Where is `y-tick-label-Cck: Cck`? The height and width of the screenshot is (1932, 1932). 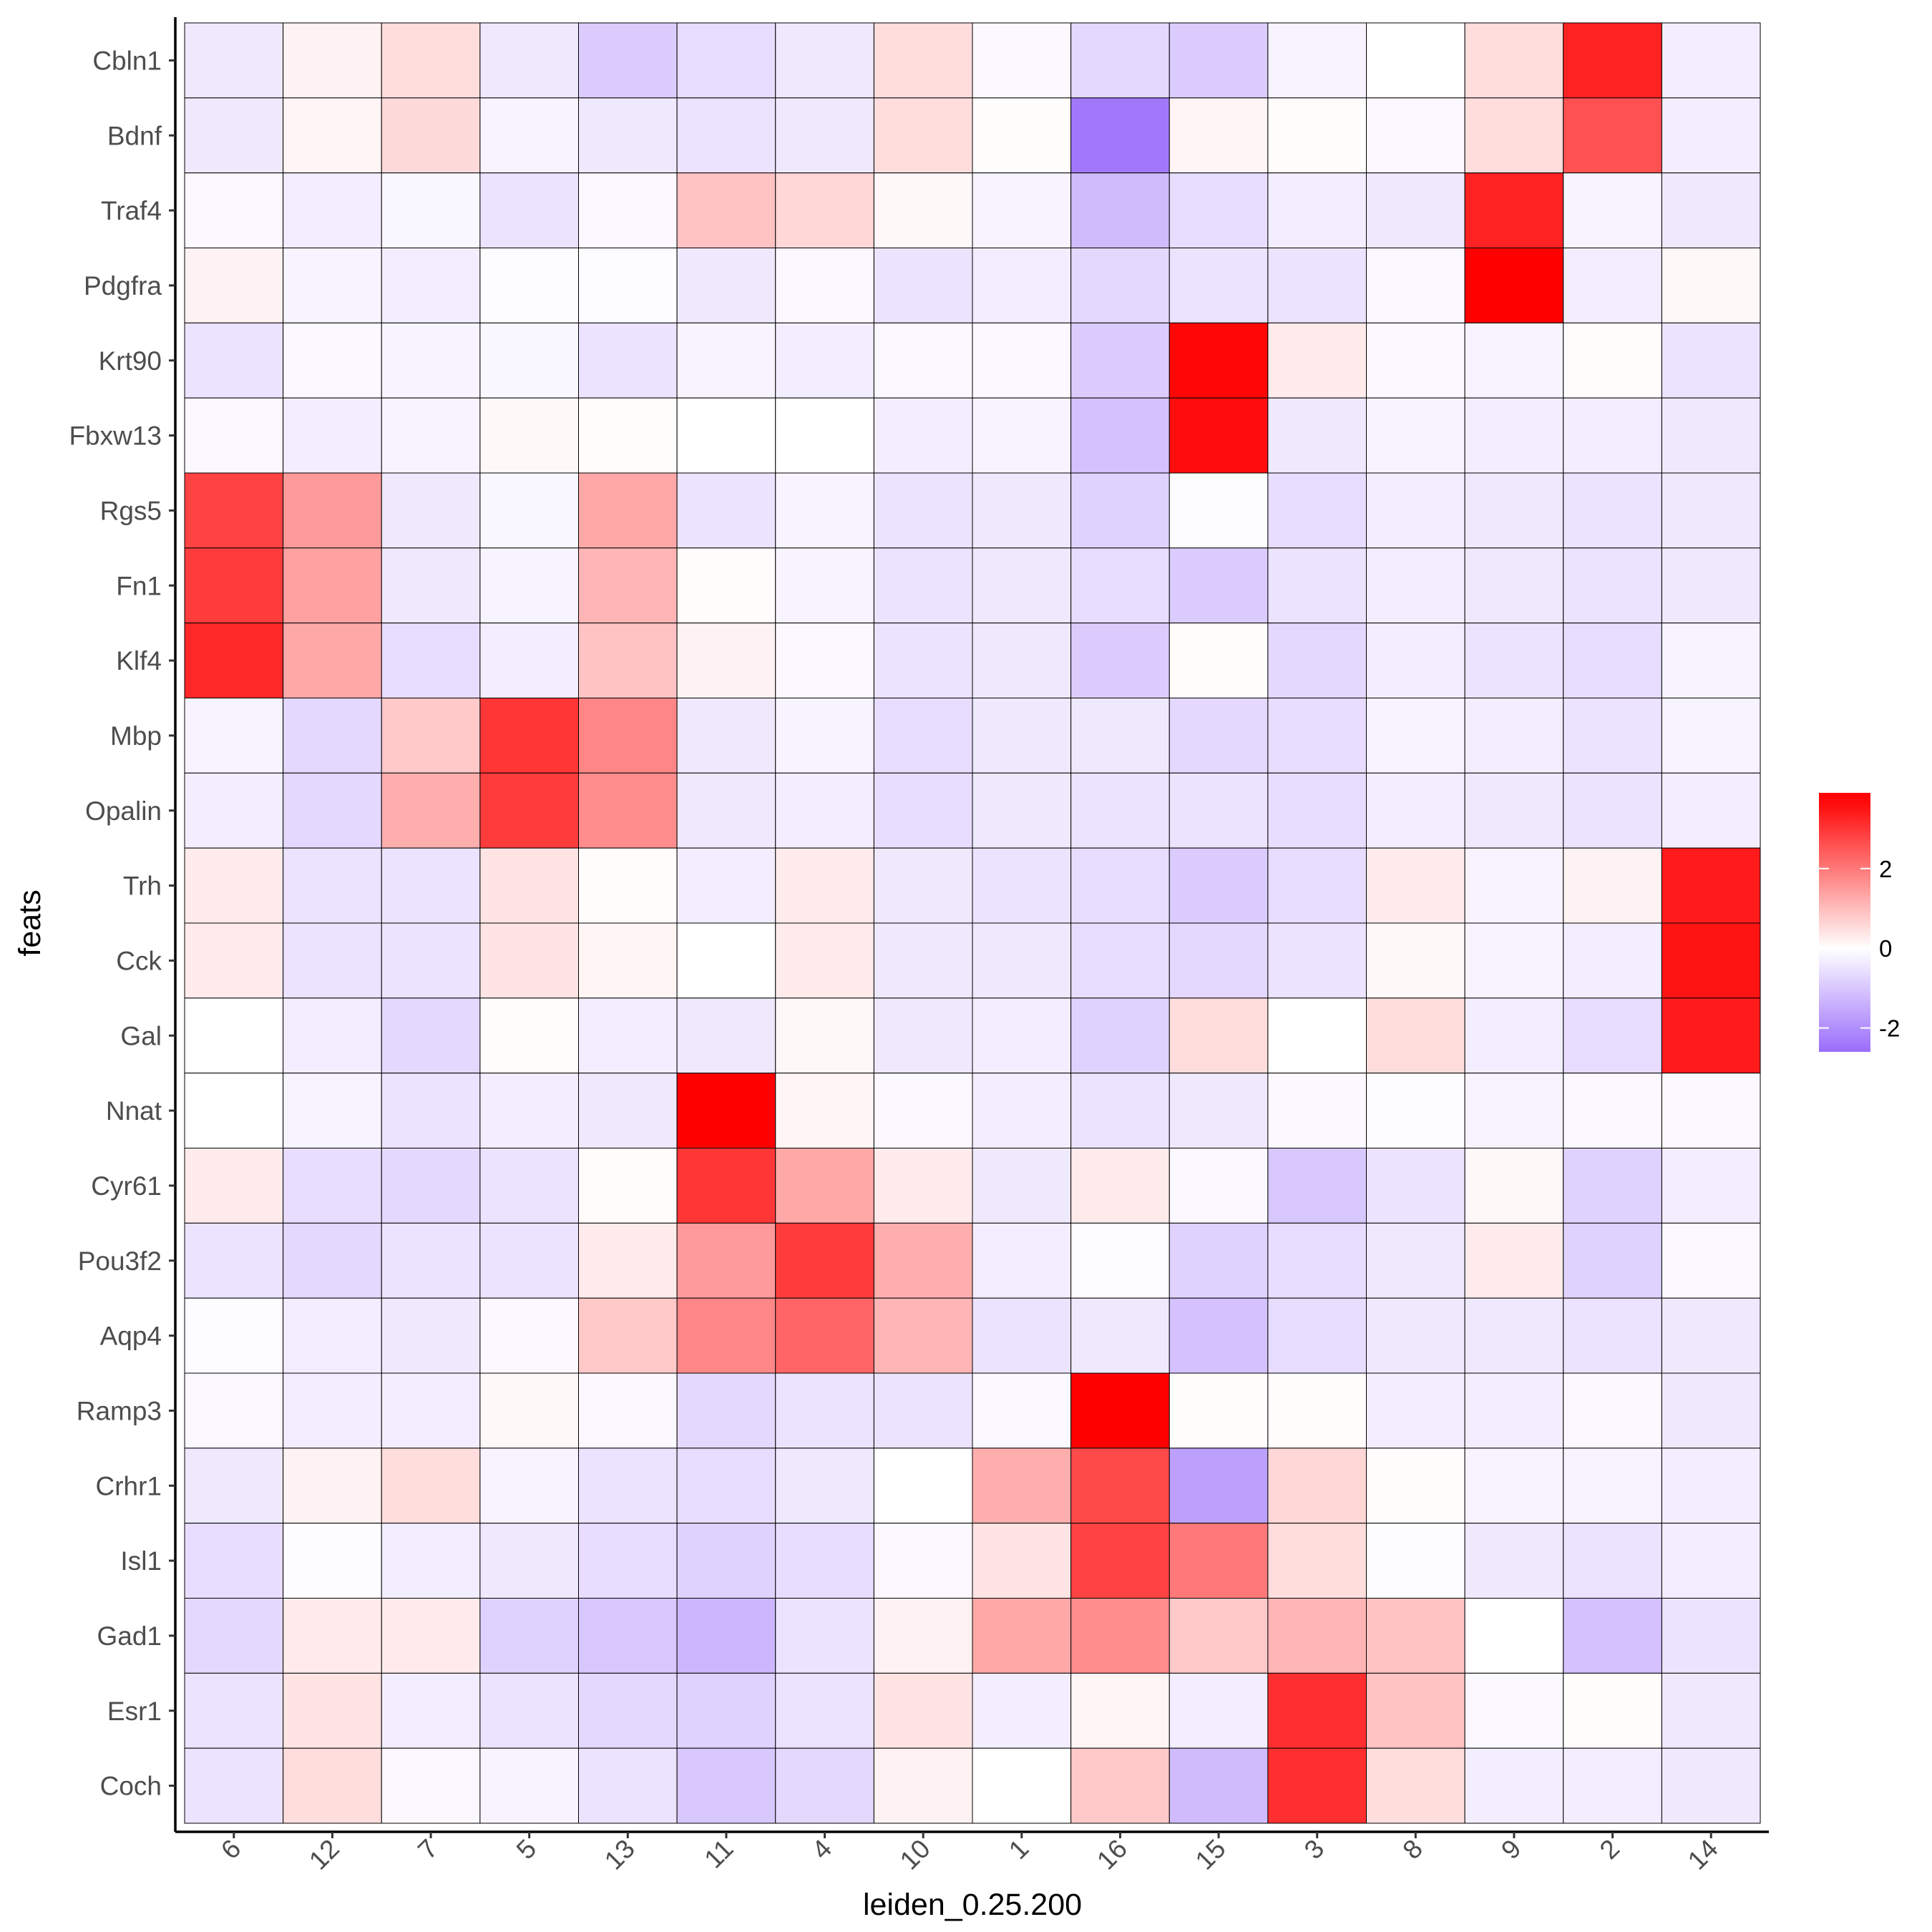 y-tick-label-Cck: Cck is located at coordinates (139, 960).